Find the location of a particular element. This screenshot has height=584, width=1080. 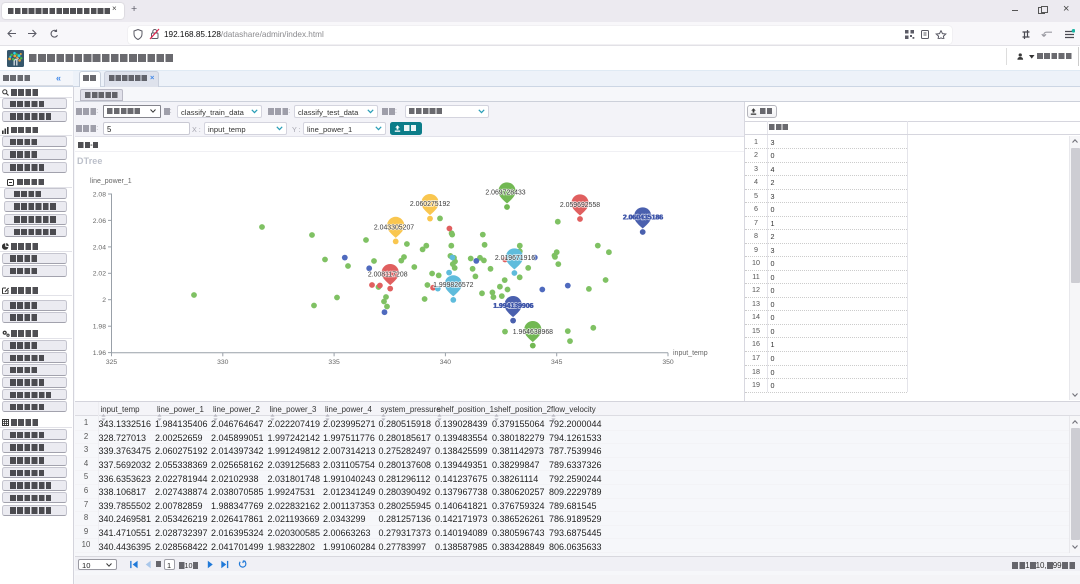

svg-text: 2.08 is located at coordinates (99, 194).